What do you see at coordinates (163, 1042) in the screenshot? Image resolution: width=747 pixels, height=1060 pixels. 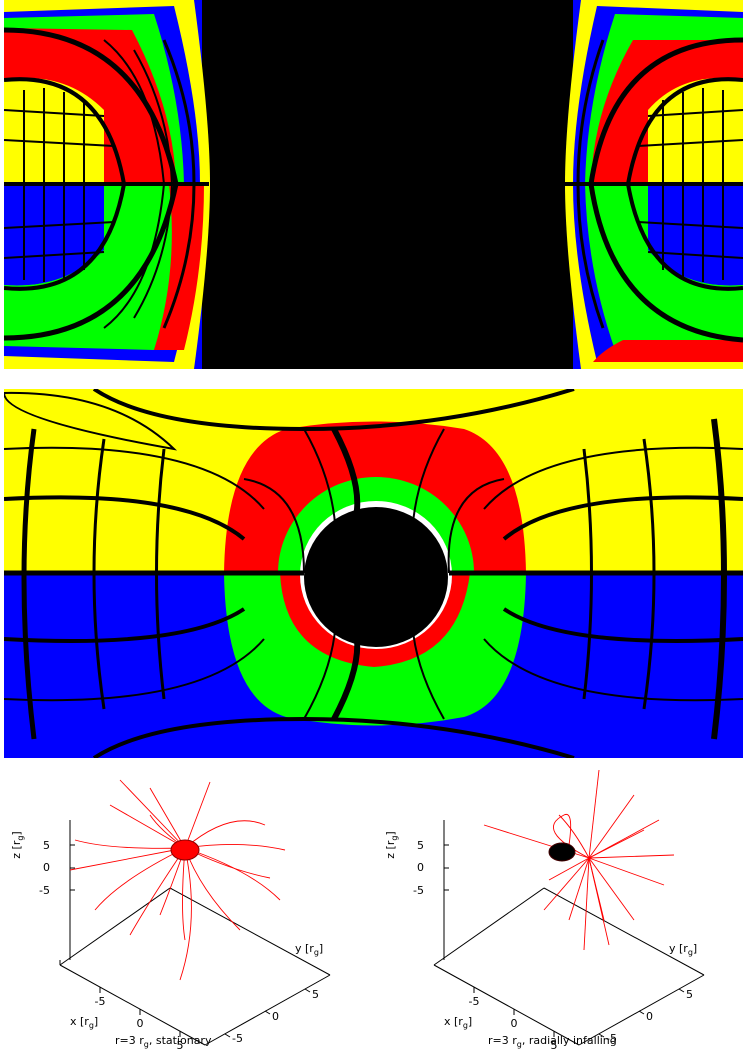 I see `caption-stationary: r=3 rg, stationary` at bounding box center [163, 1042].